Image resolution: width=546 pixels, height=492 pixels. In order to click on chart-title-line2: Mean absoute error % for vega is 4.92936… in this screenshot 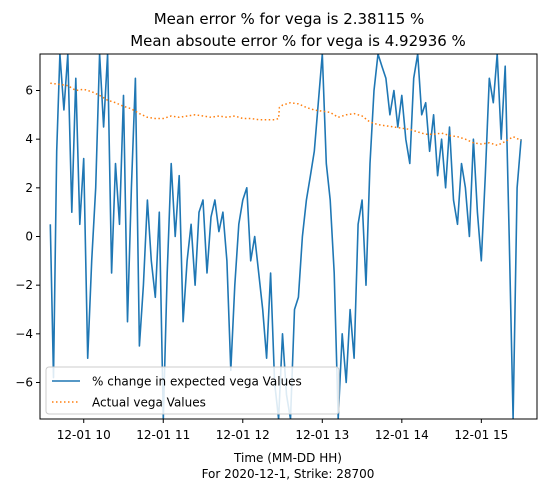, I will do `click(298, 41)`.